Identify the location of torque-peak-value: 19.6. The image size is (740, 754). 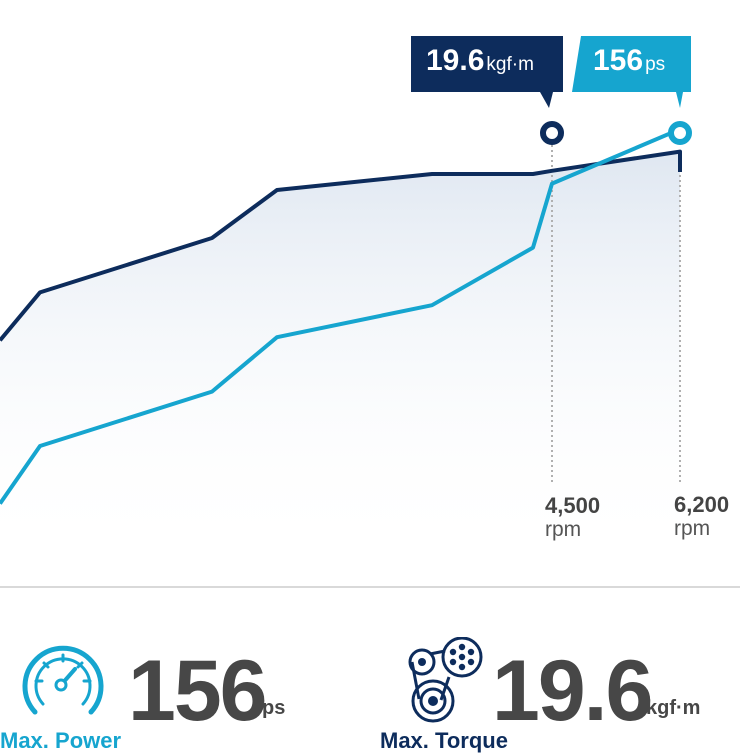
(455, 60).